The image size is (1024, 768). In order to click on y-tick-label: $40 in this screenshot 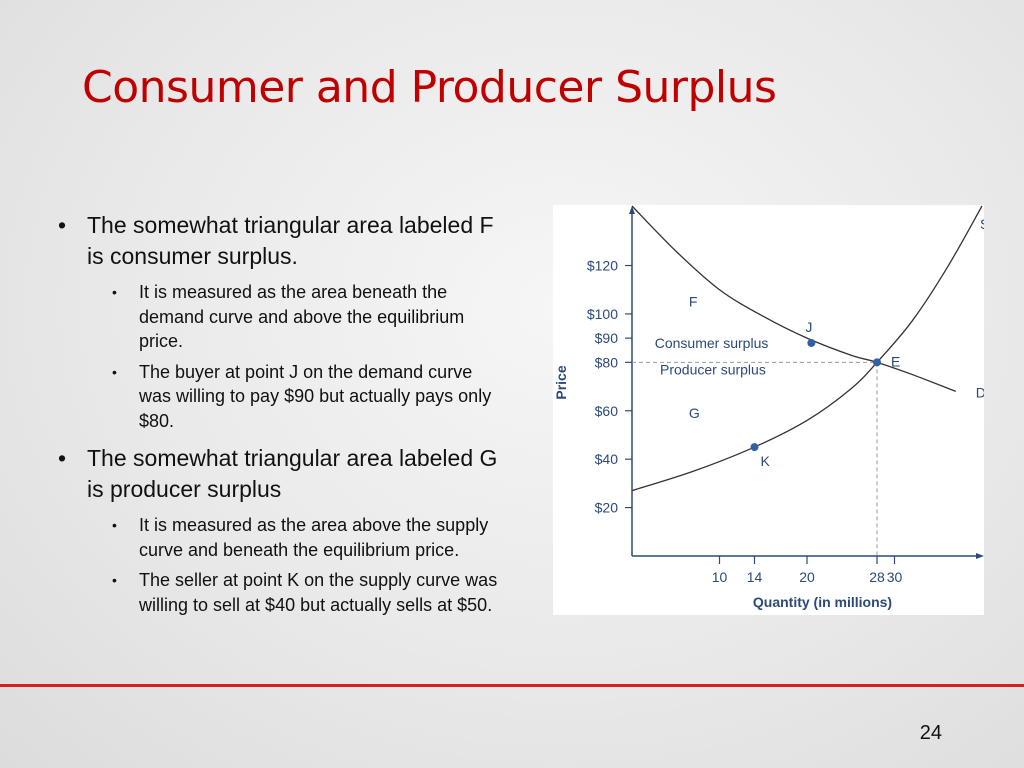, I will do `click(607, 459)`.